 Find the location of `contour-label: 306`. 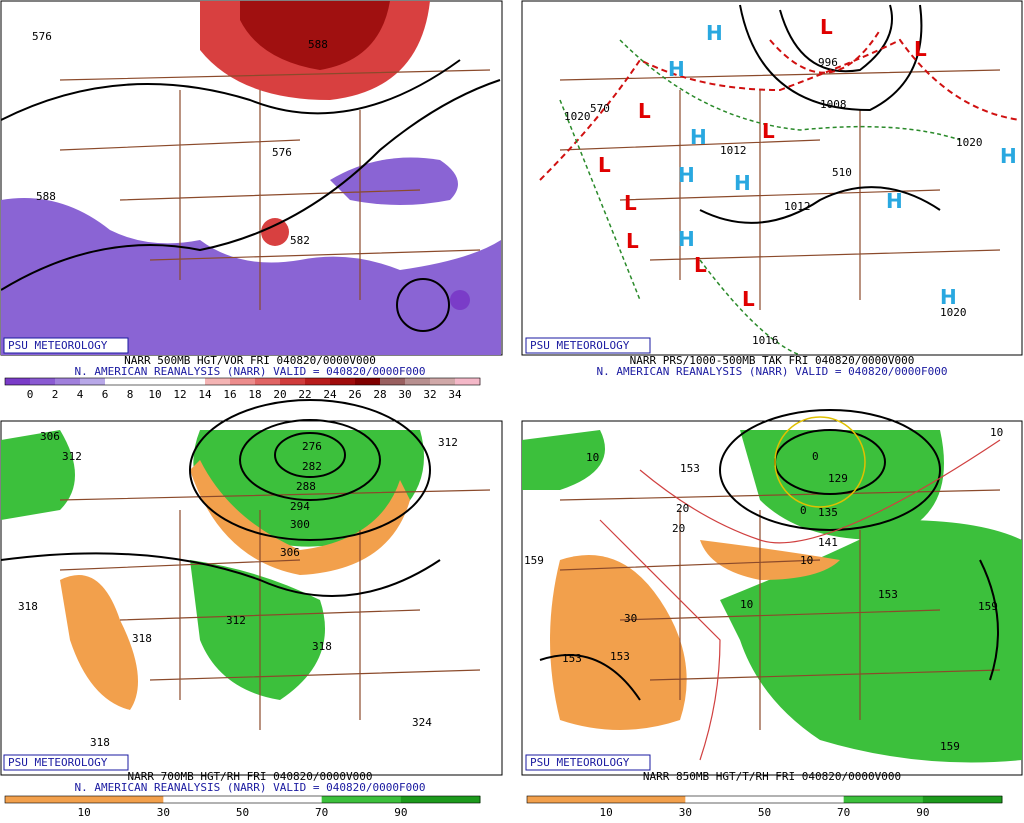

contour-label: 306 is located at coordinates (50, 436).